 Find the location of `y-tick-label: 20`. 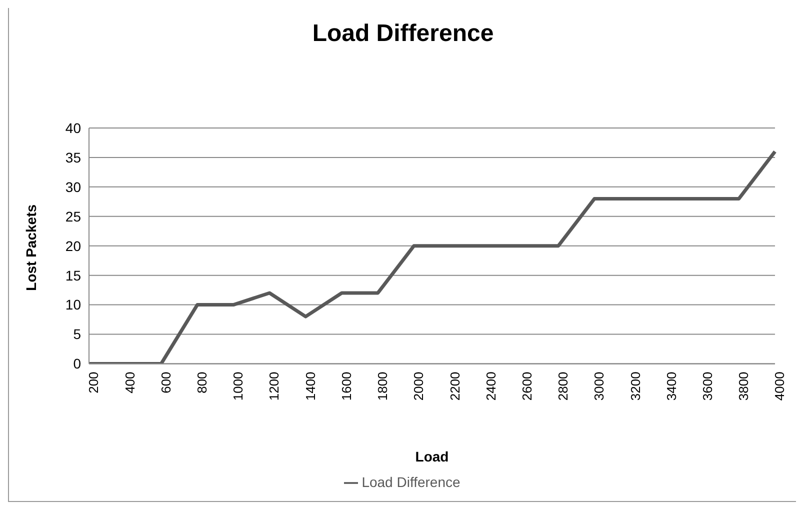

y-tick-label: 20 is located at coordinates (73, 246).